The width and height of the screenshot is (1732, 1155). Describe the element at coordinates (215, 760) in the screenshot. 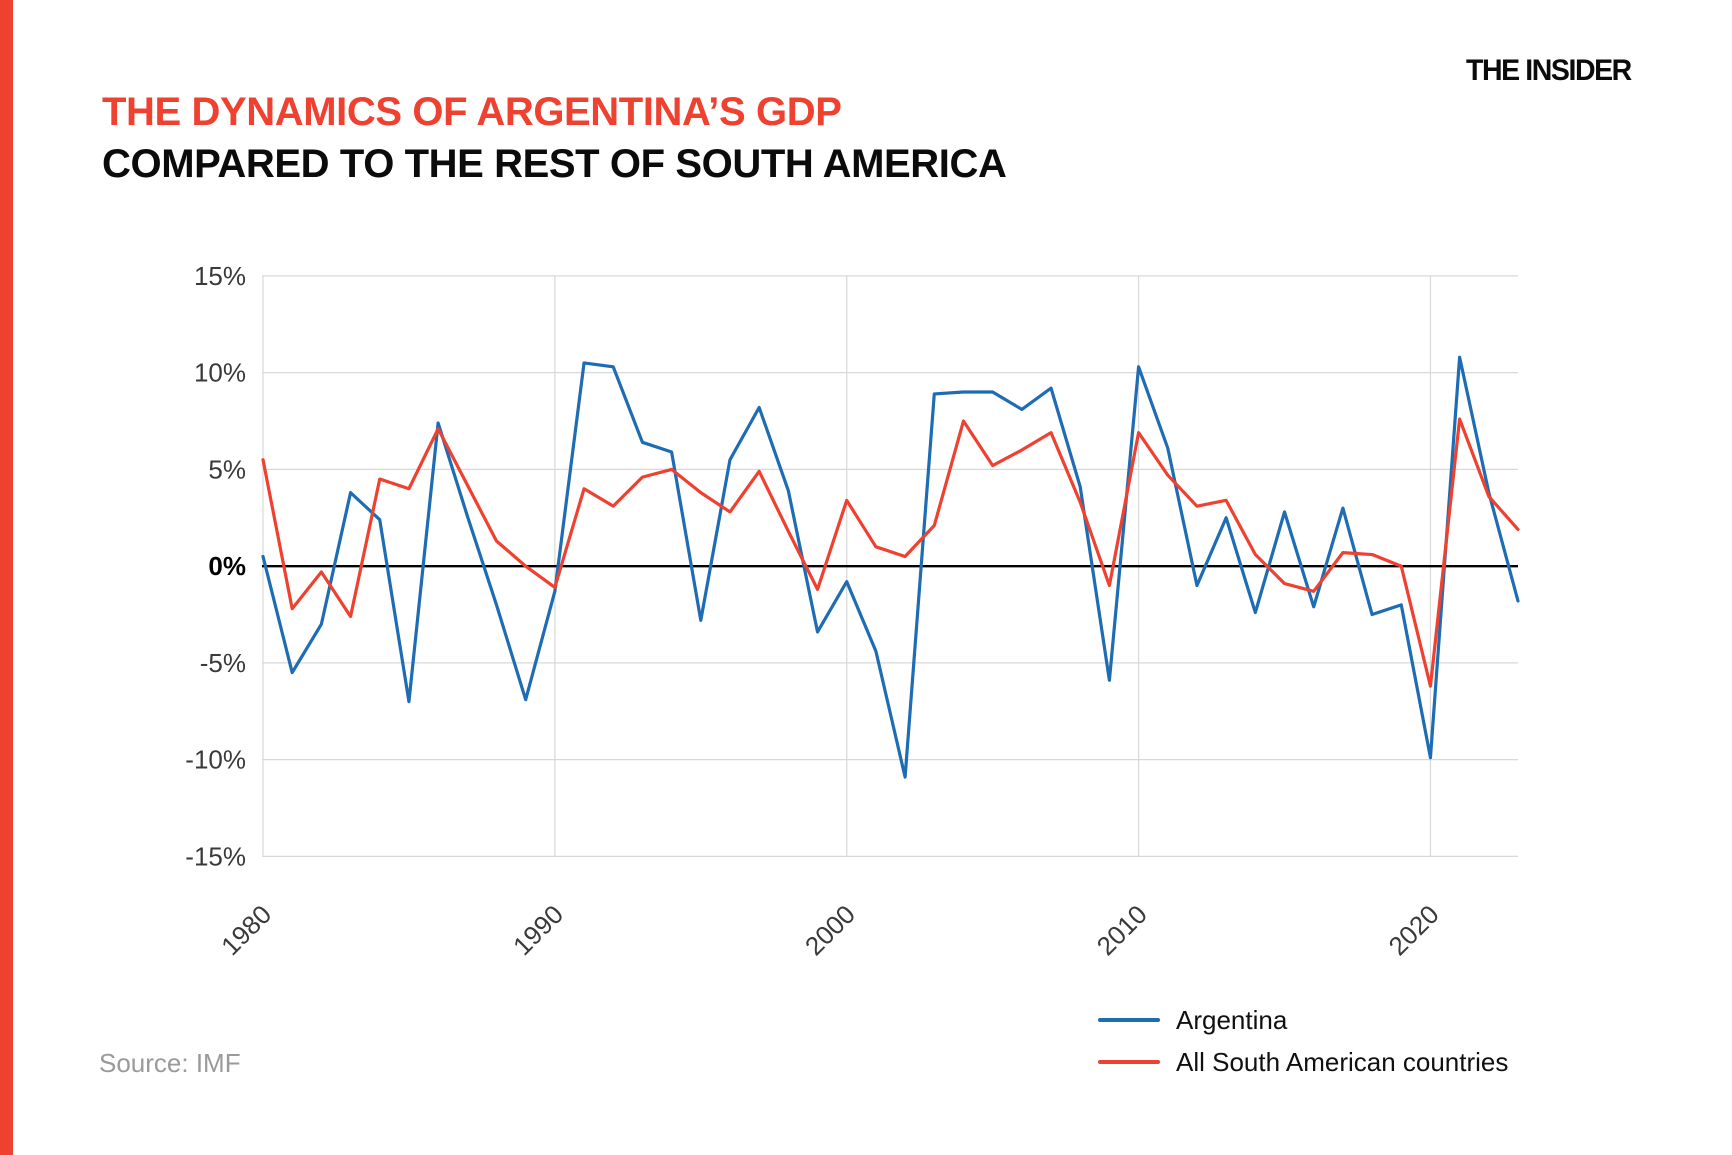

I see `y-axis-tick-label: -10%` at that location.